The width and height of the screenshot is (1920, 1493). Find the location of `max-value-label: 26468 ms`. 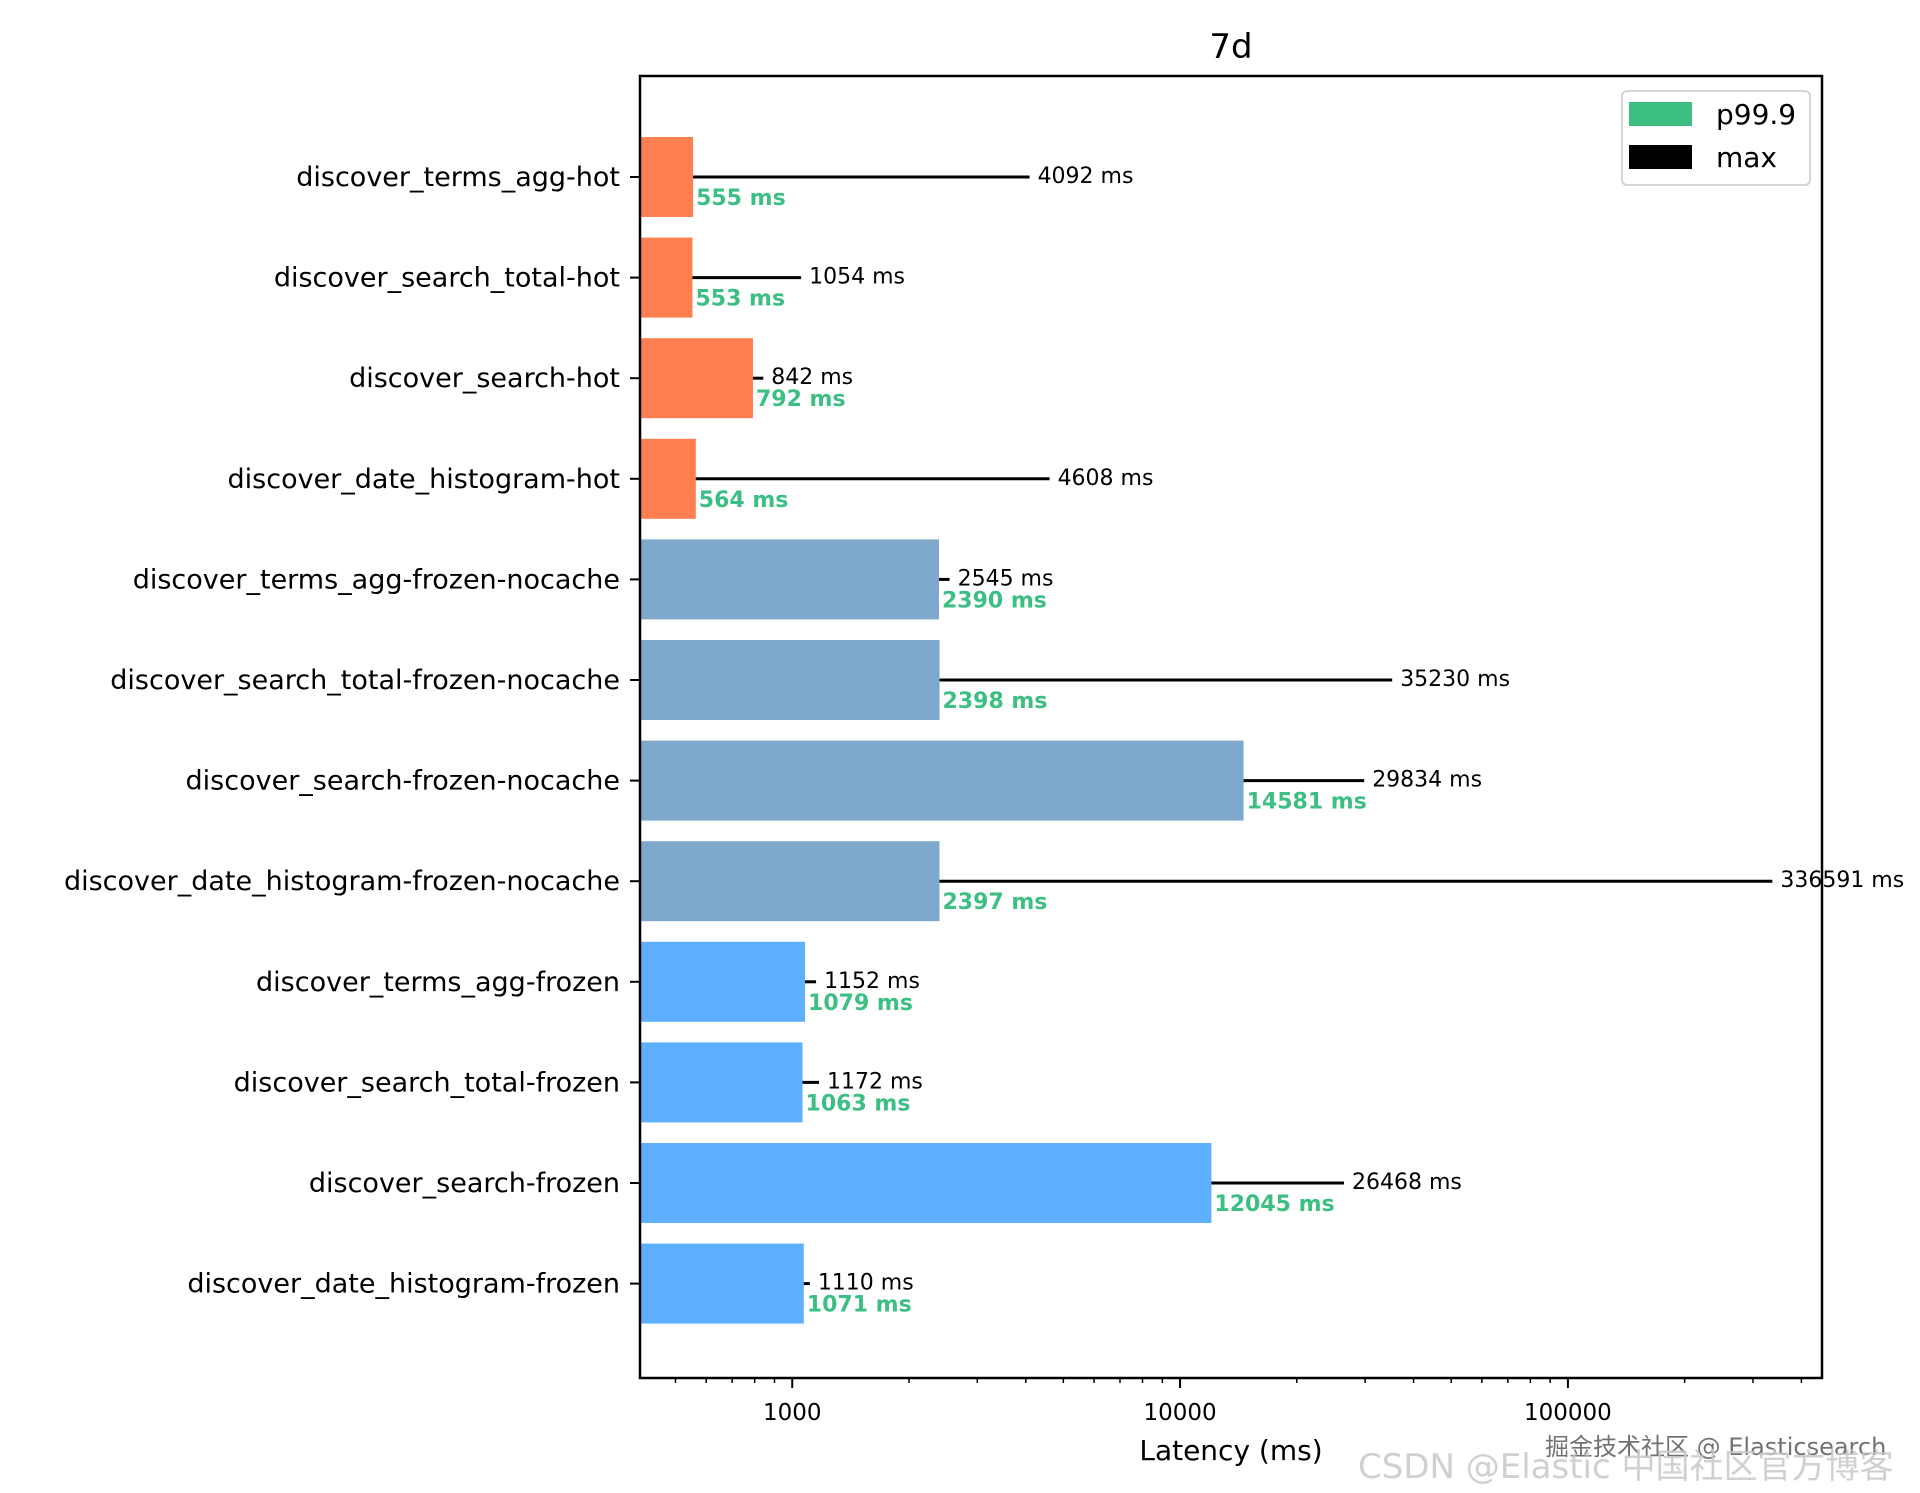

max-value-label: 26468 ms is located at coordinates (1407, 1182).